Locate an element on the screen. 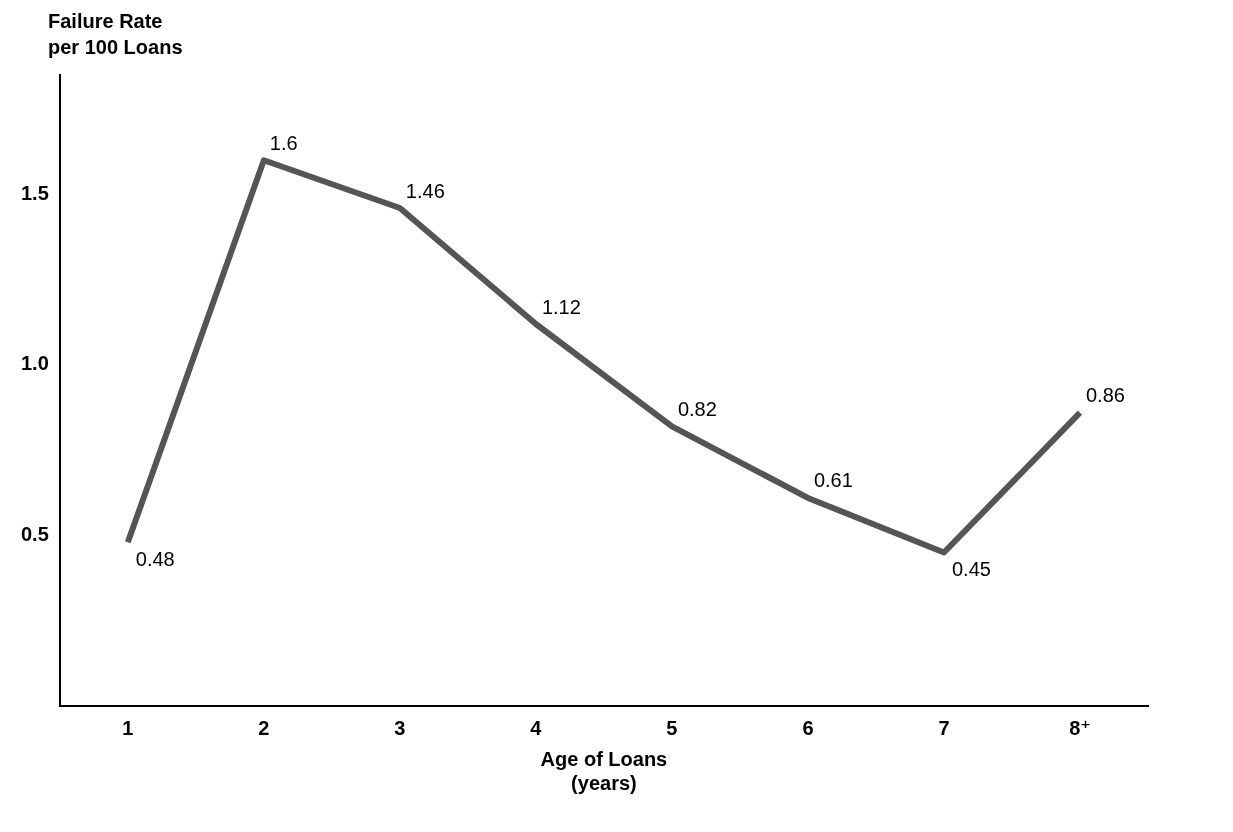 The width and height of the screenshot is (1233, 832). data-label: 0.82 is located at coordinates (697, 408).